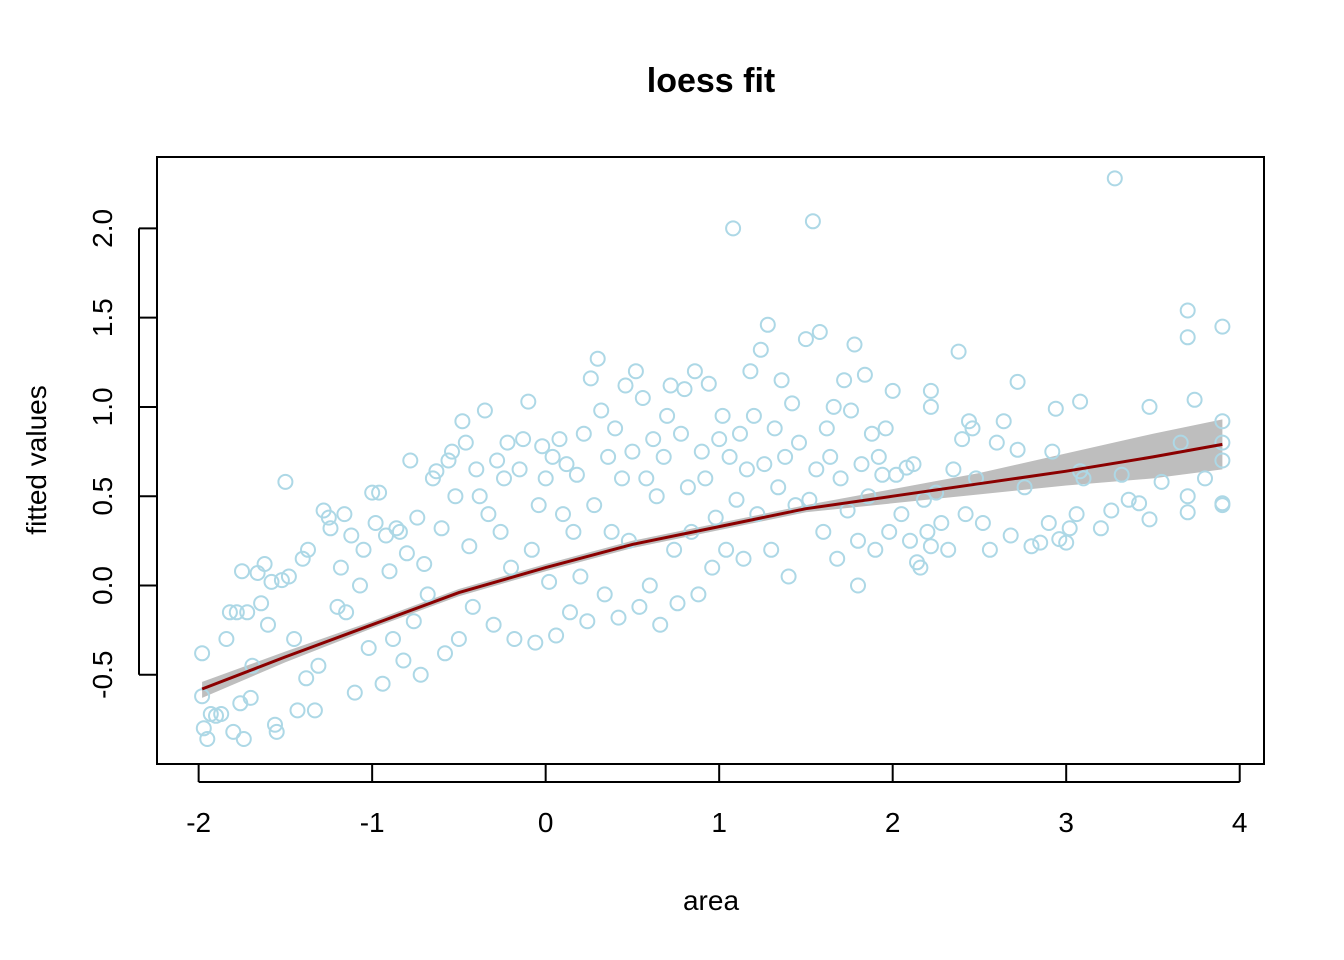  I want to click on y-tick-label: 2.0, so click(102, 228).